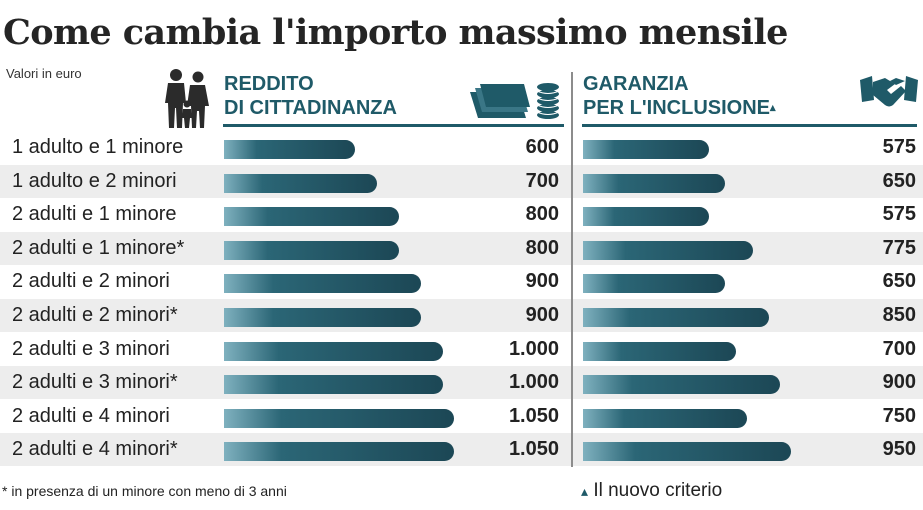  Describe the element at coordinates (572, 269) in the screenshot. I see `series-divider` at that location.